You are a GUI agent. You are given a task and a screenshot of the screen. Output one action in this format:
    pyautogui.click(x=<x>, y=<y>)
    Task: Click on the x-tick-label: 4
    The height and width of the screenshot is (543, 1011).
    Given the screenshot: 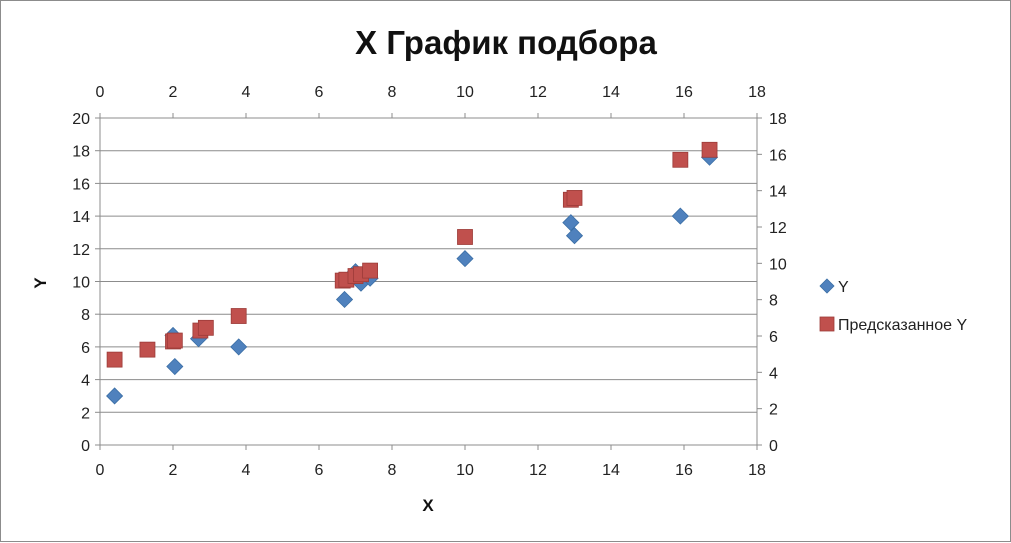 What is the action you would take?
    pyautogui.click(x=246, y=470)
    